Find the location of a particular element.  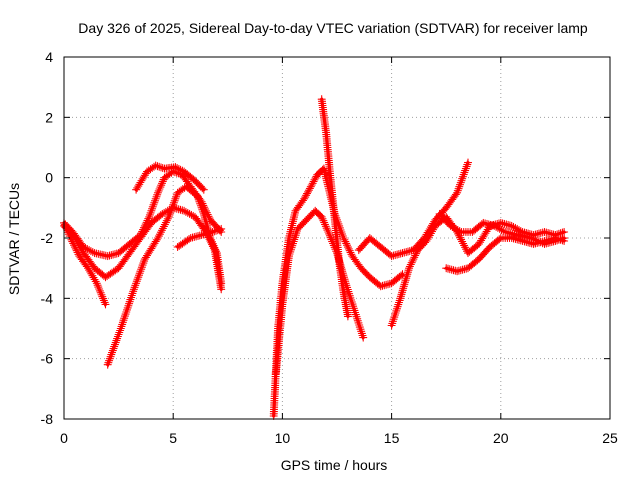

series-line-track-m is located at coordinates (502, 229).